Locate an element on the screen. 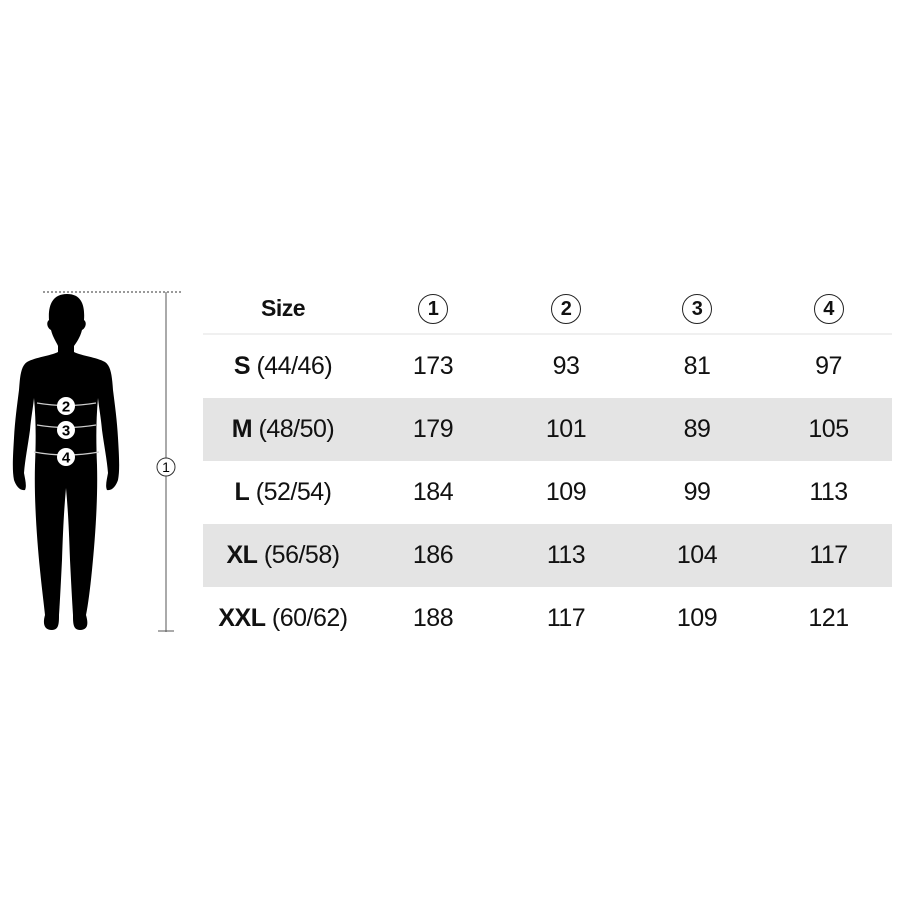  size-eu: (48/50) is located at coordinates (296, 429).